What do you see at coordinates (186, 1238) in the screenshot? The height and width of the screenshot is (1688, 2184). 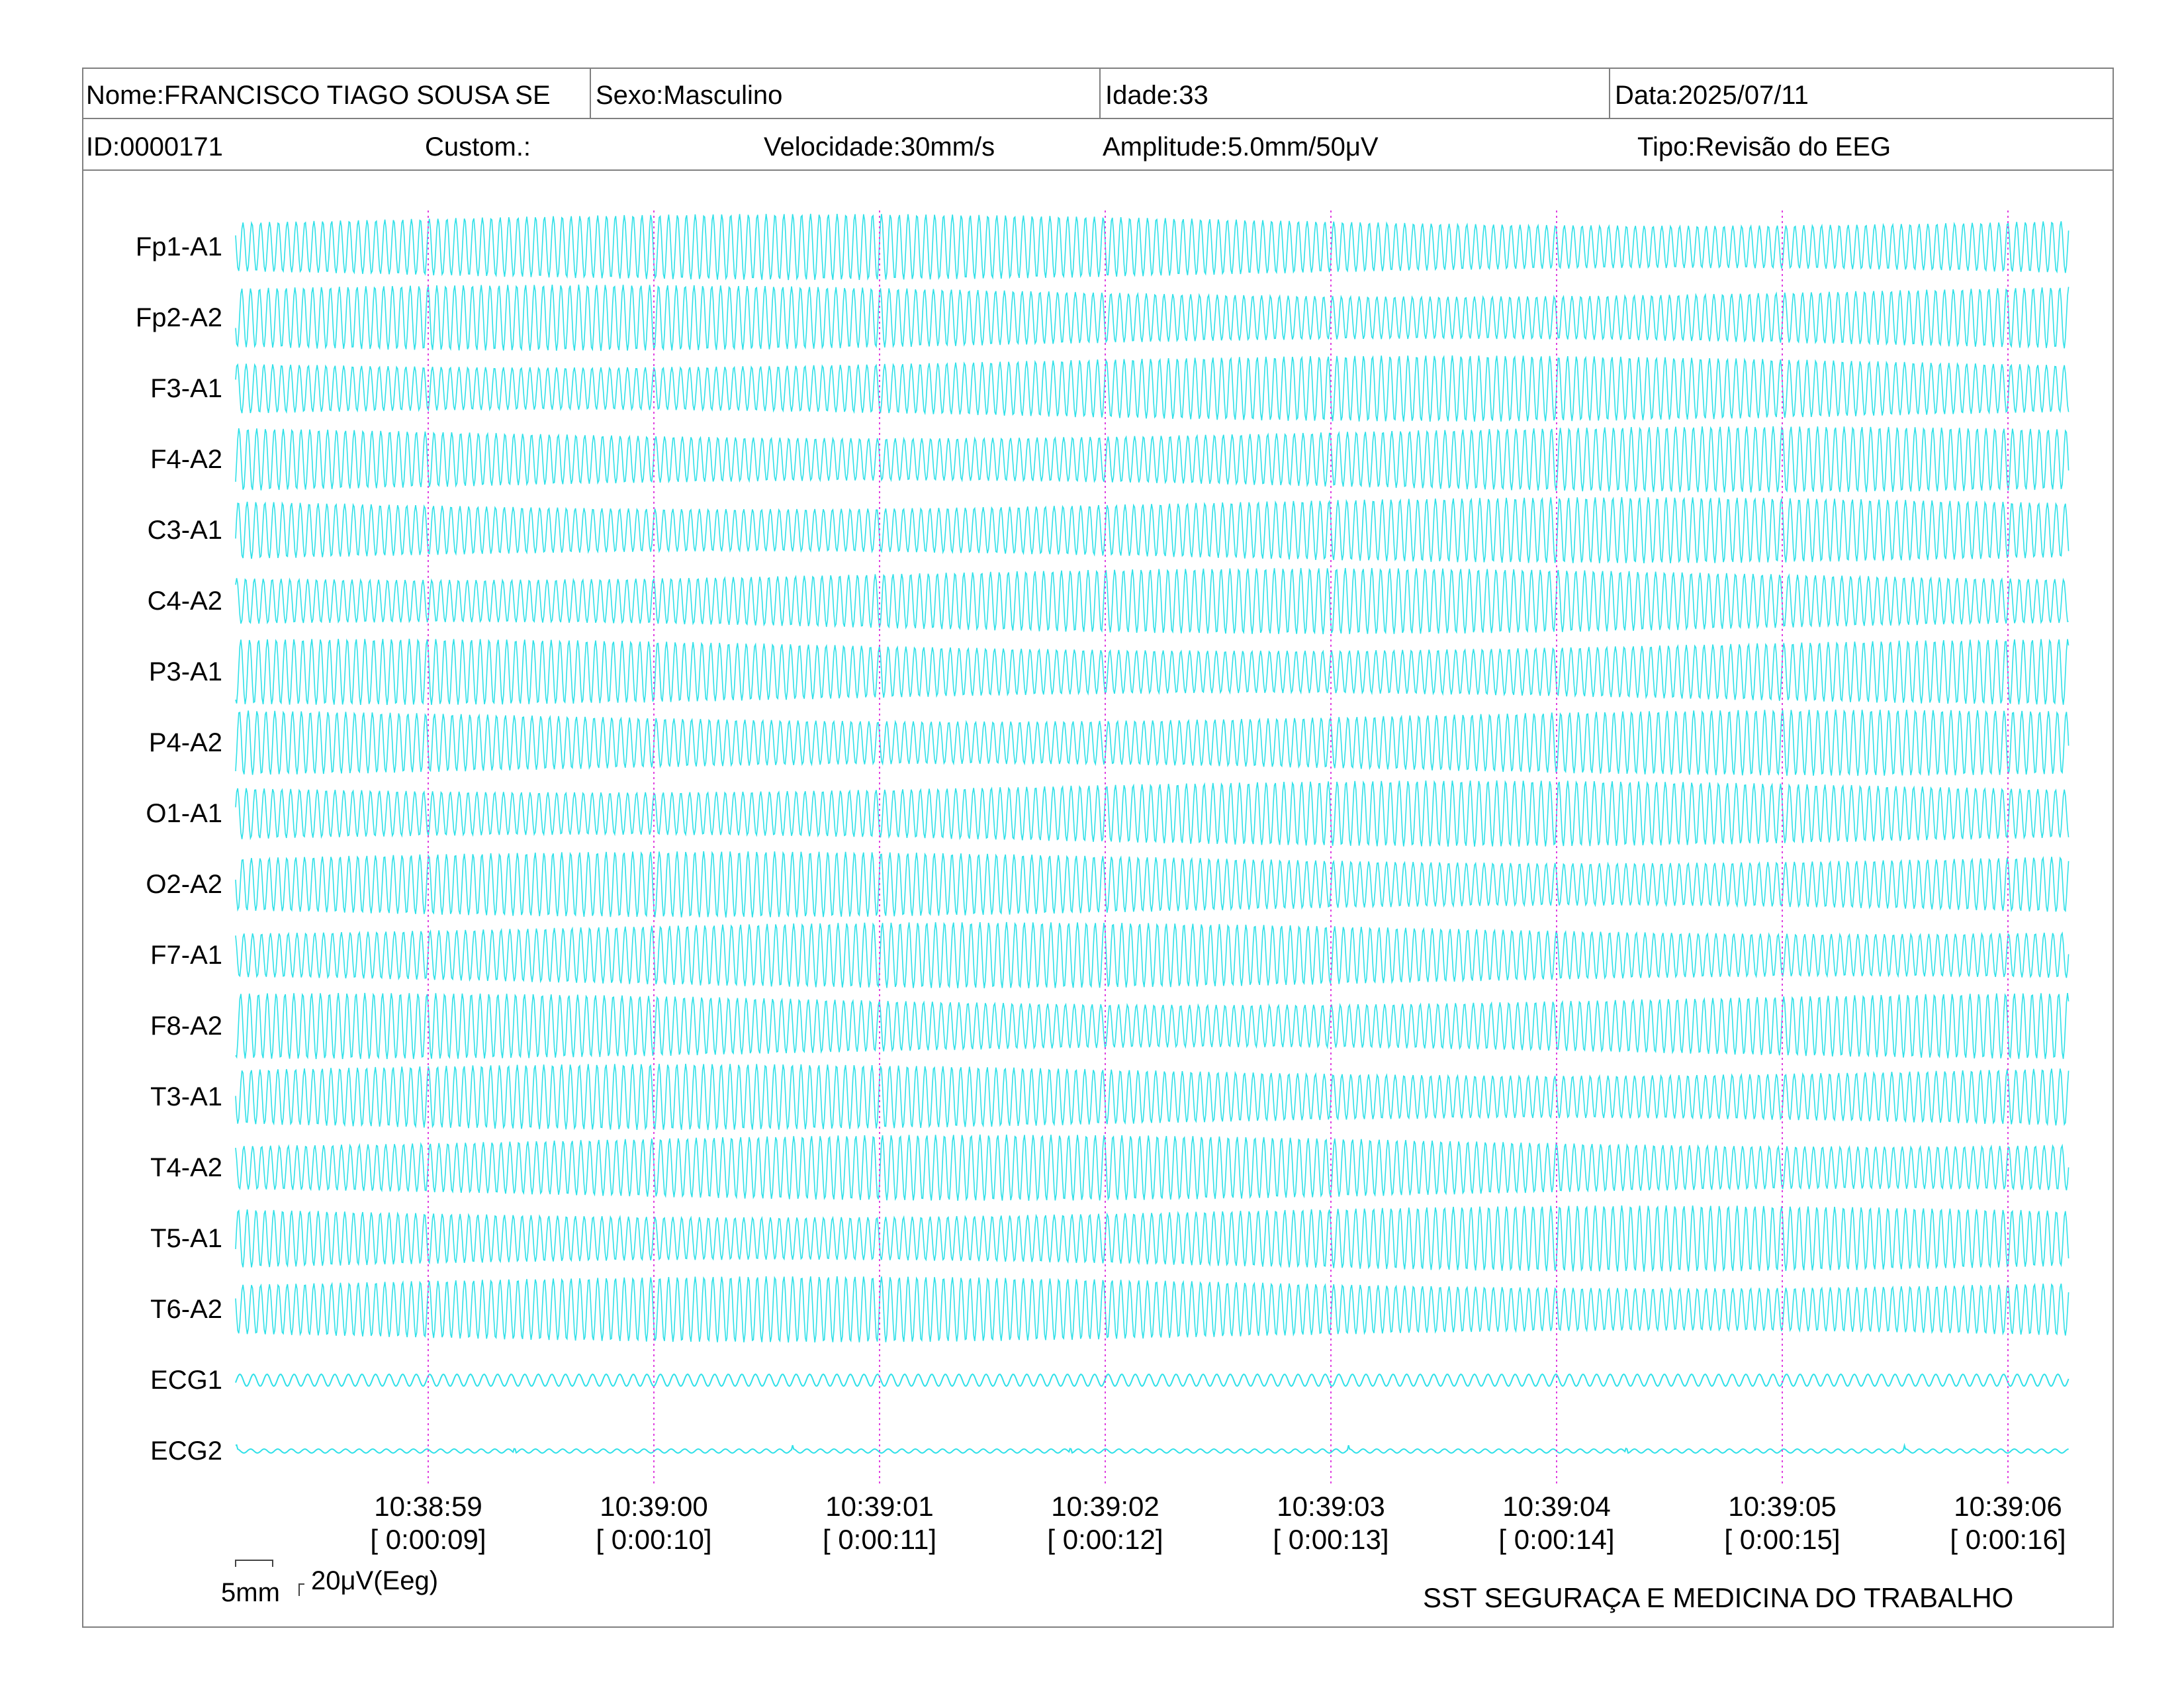 I see `channel-label: T5-A1` at bounding box center [186, 1238].